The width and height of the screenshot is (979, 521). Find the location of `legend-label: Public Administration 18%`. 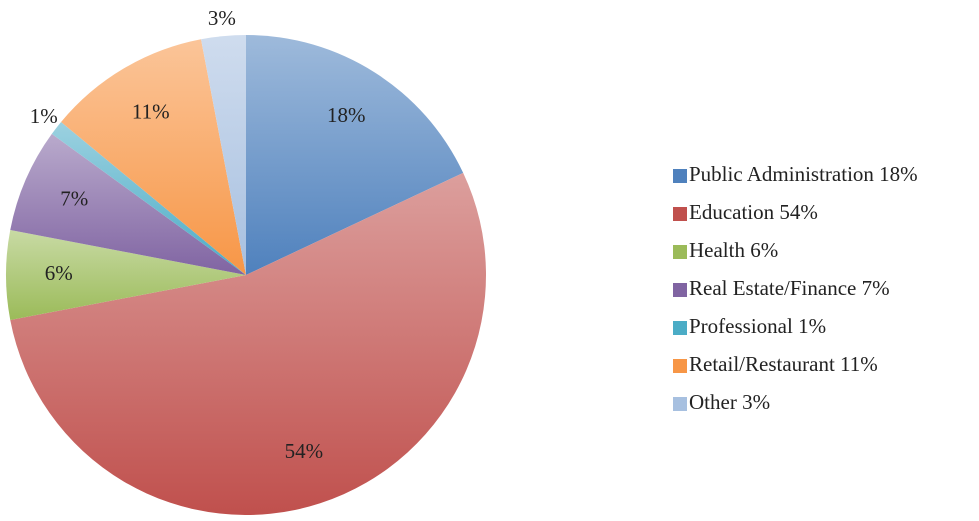

legend-label: Public Administration 18% is located at coordinates (803, 174).